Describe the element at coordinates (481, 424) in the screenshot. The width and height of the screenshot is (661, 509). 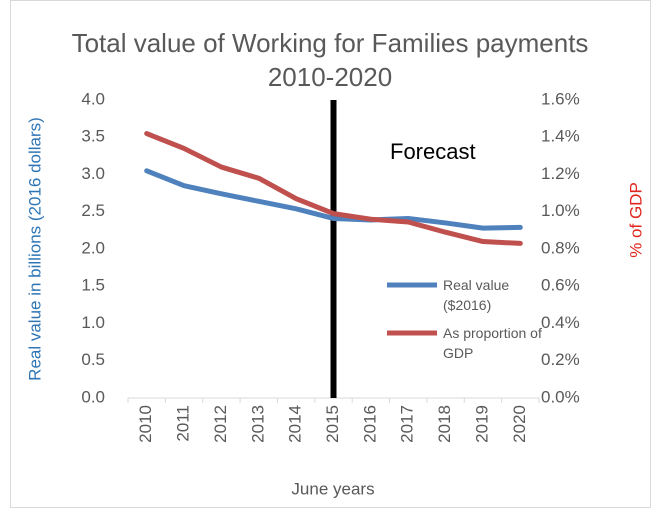
I see `x-tick-label: 2019` at that location.